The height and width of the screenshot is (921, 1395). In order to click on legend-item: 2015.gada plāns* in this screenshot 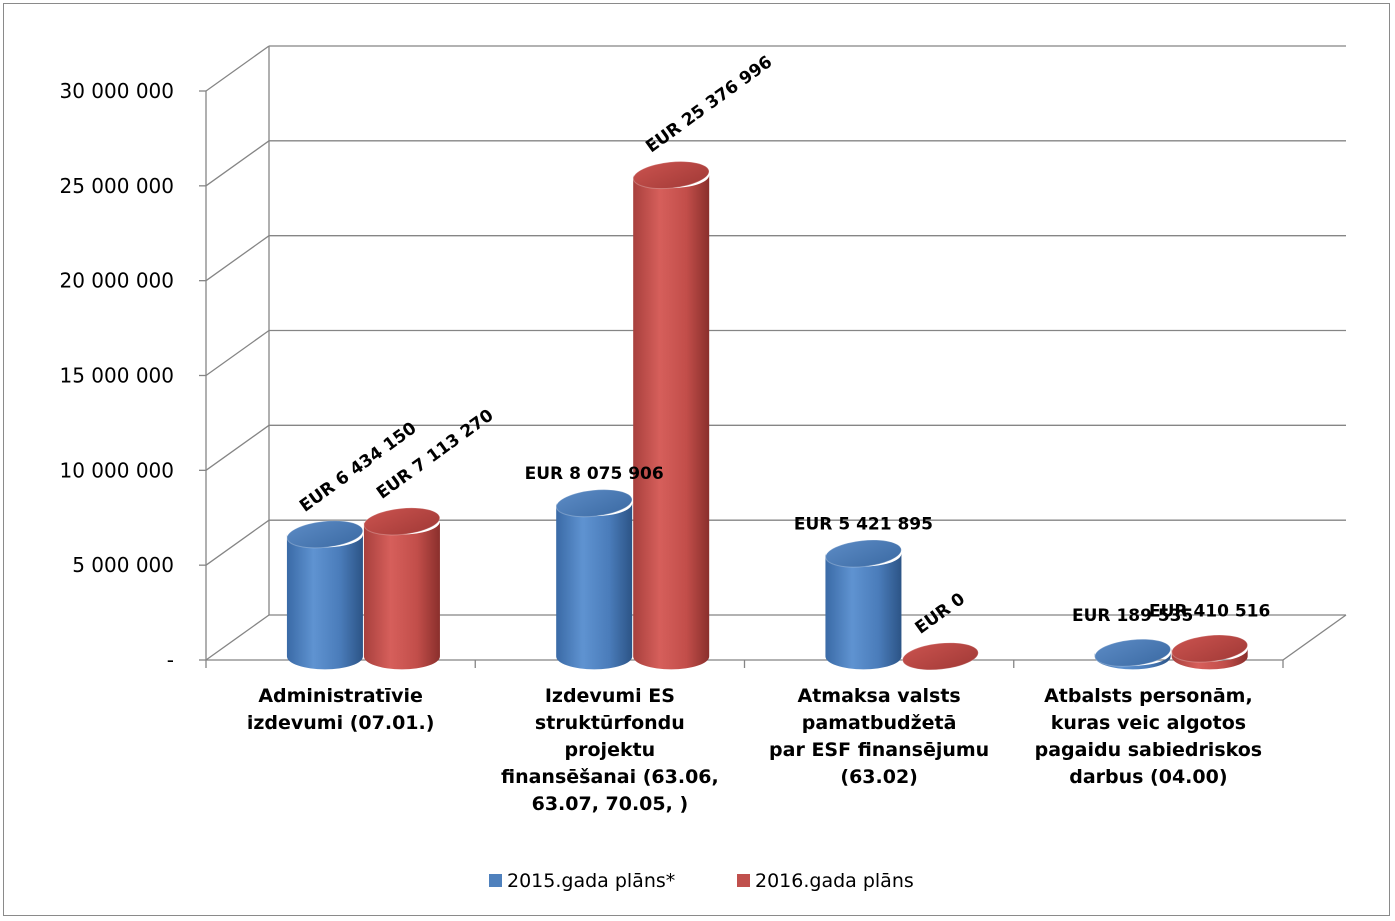, I will do `click(582, 881)`.